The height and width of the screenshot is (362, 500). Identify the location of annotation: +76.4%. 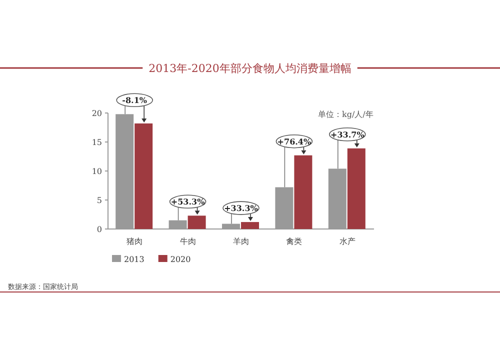
(294, 141).